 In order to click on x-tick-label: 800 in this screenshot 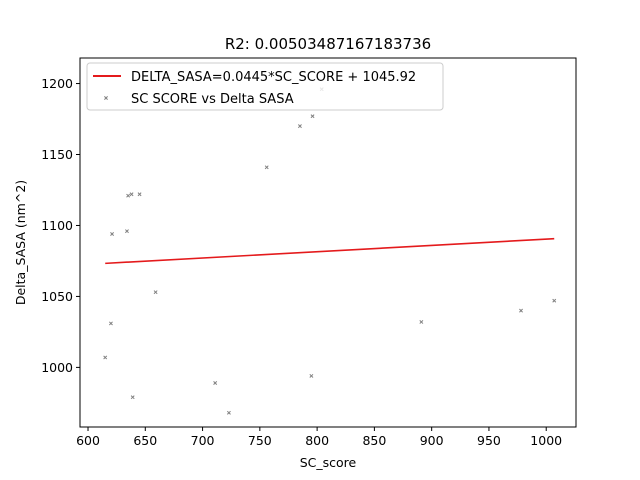, I will do `click(317, 440)`.